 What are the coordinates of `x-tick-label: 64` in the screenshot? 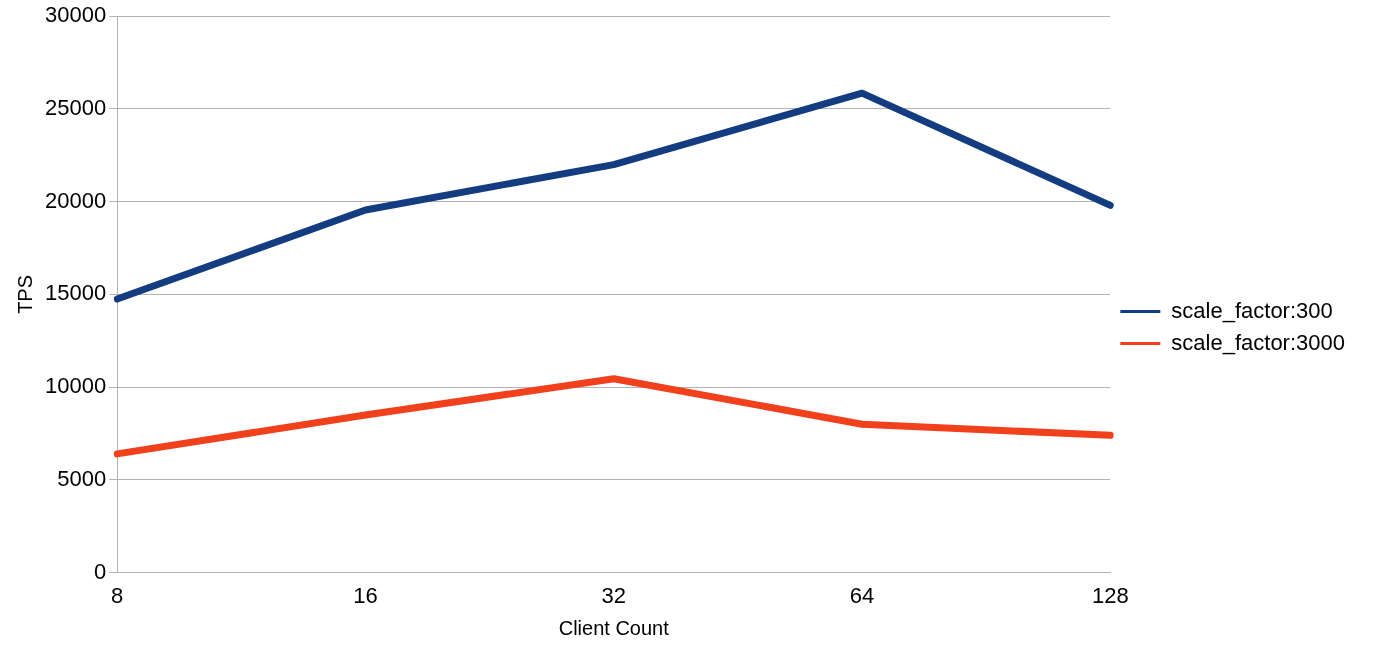 It's located at (862, 595).